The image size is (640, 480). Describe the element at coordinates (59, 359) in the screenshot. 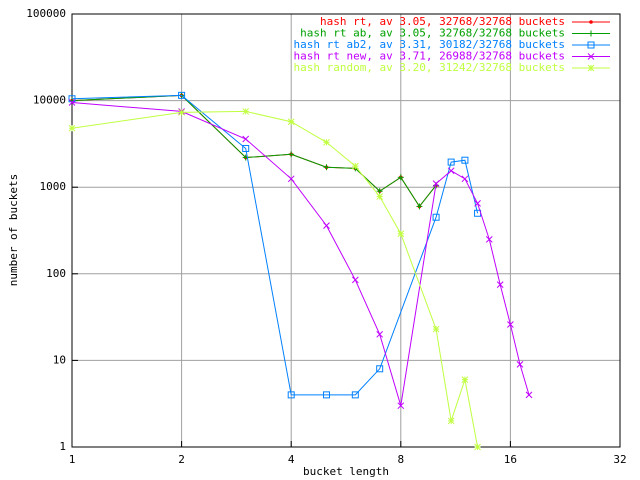

I see `y-tick-label: 10` at that location.